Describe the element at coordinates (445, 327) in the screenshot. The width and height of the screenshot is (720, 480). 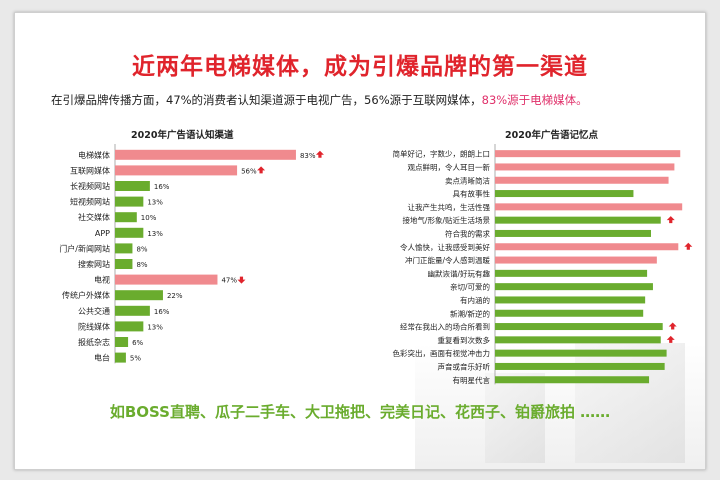
I see `category-label: 经常在我出入的场合所看到` at that location.